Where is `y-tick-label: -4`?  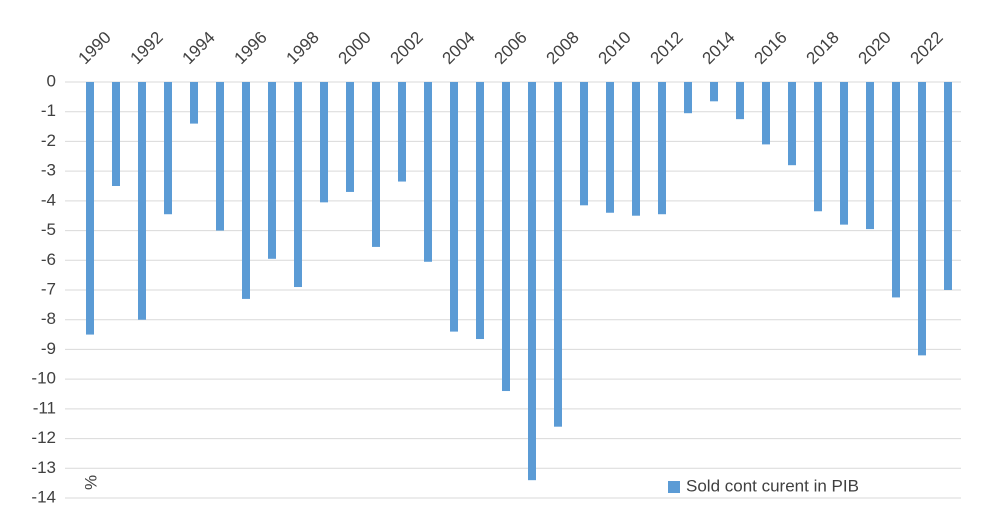
y-tick-label: -4 is located at coordinates (48, 199).